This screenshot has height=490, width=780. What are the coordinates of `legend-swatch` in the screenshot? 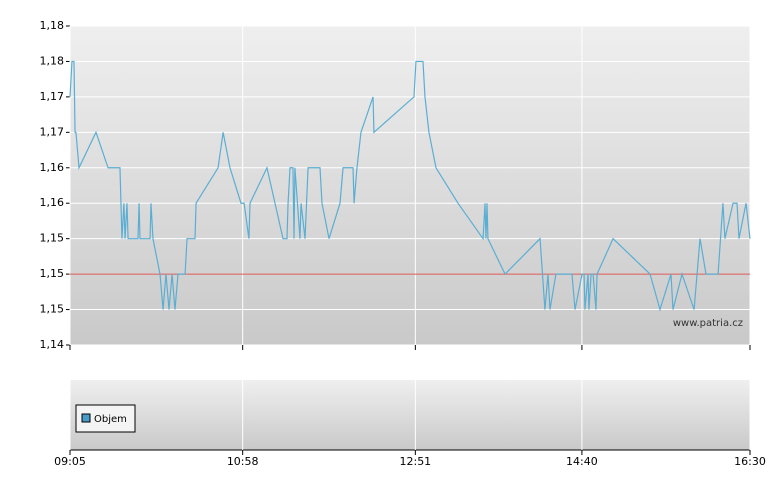 It's located at (86, 418).